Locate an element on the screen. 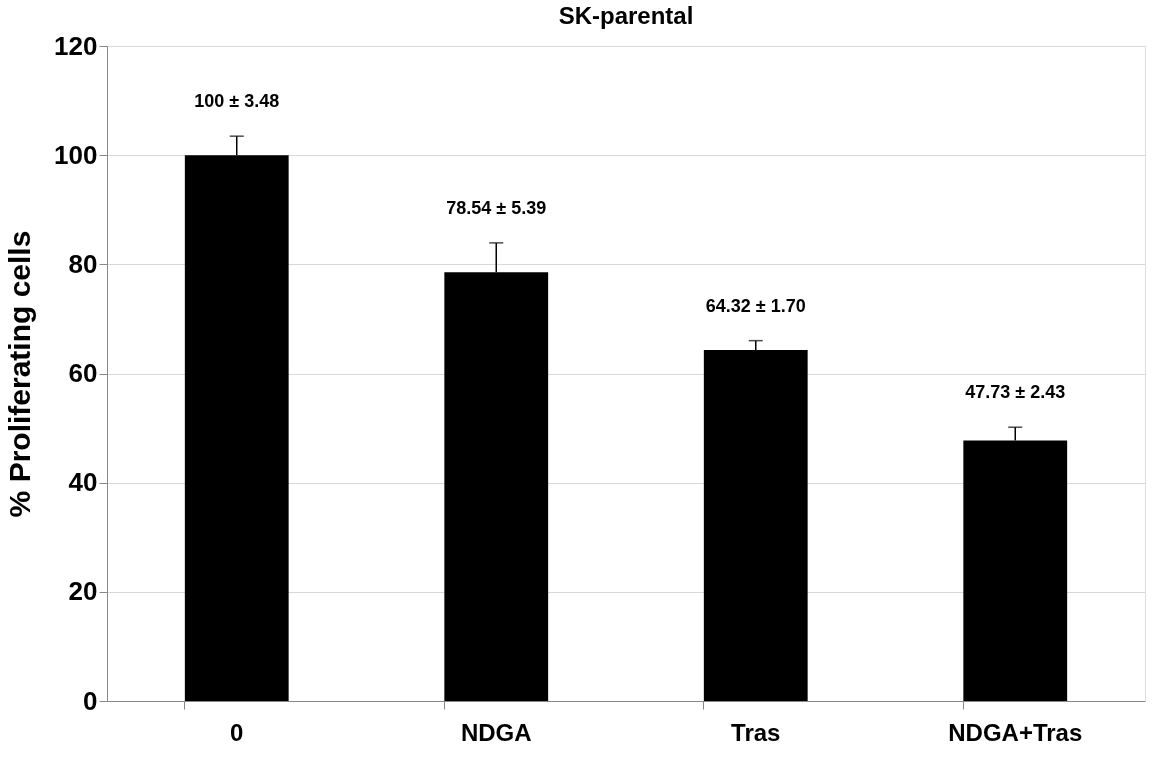  x-tick-label: 0 is located at coordinates (237, 732).